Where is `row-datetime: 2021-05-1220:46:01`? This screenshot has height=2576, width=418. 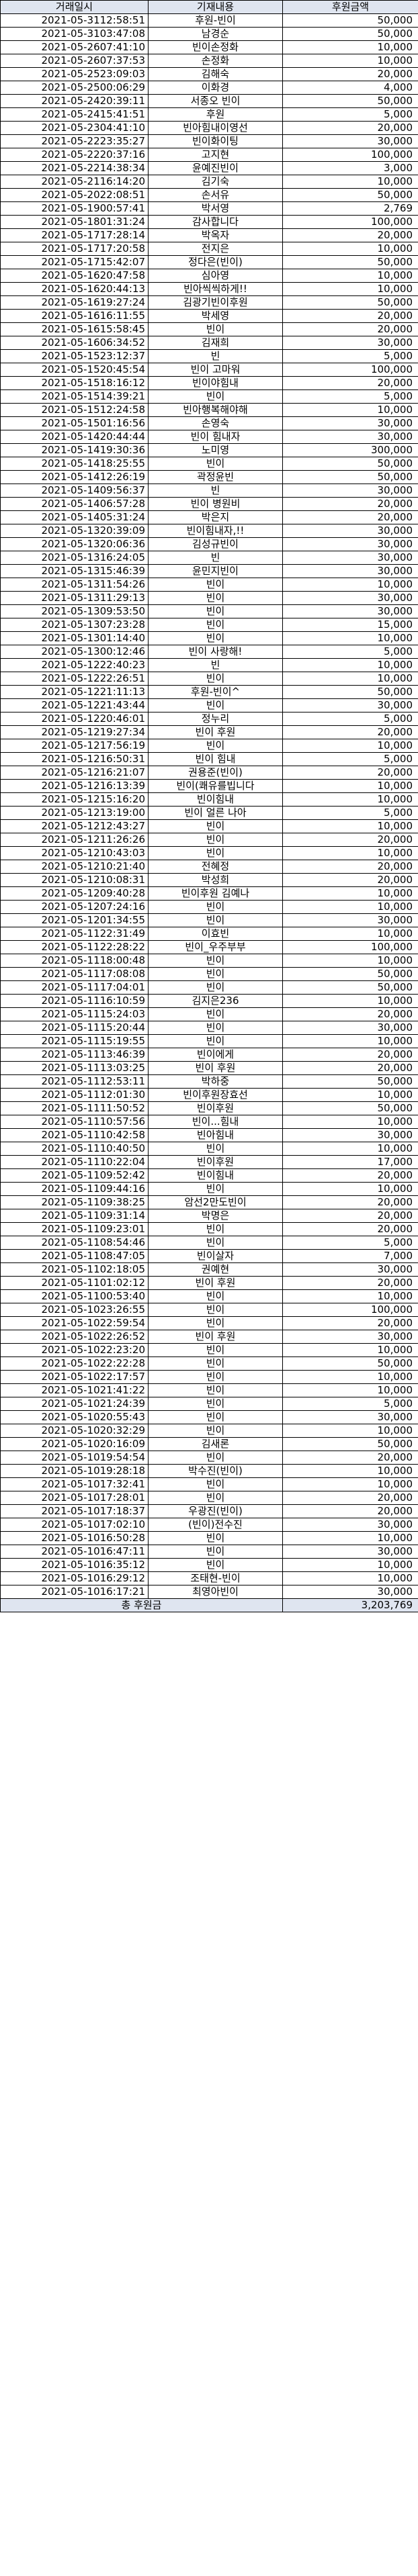
row-datetime: 2021-05-1220:46:01 is located at coordinates (74, 719).